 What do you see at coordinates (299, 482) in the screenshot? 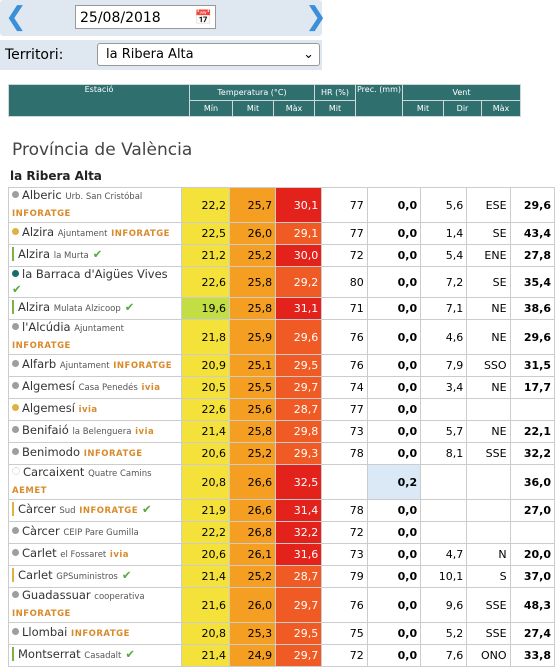
I see `value-cell: 32,5` at bounding box center [299, 482].